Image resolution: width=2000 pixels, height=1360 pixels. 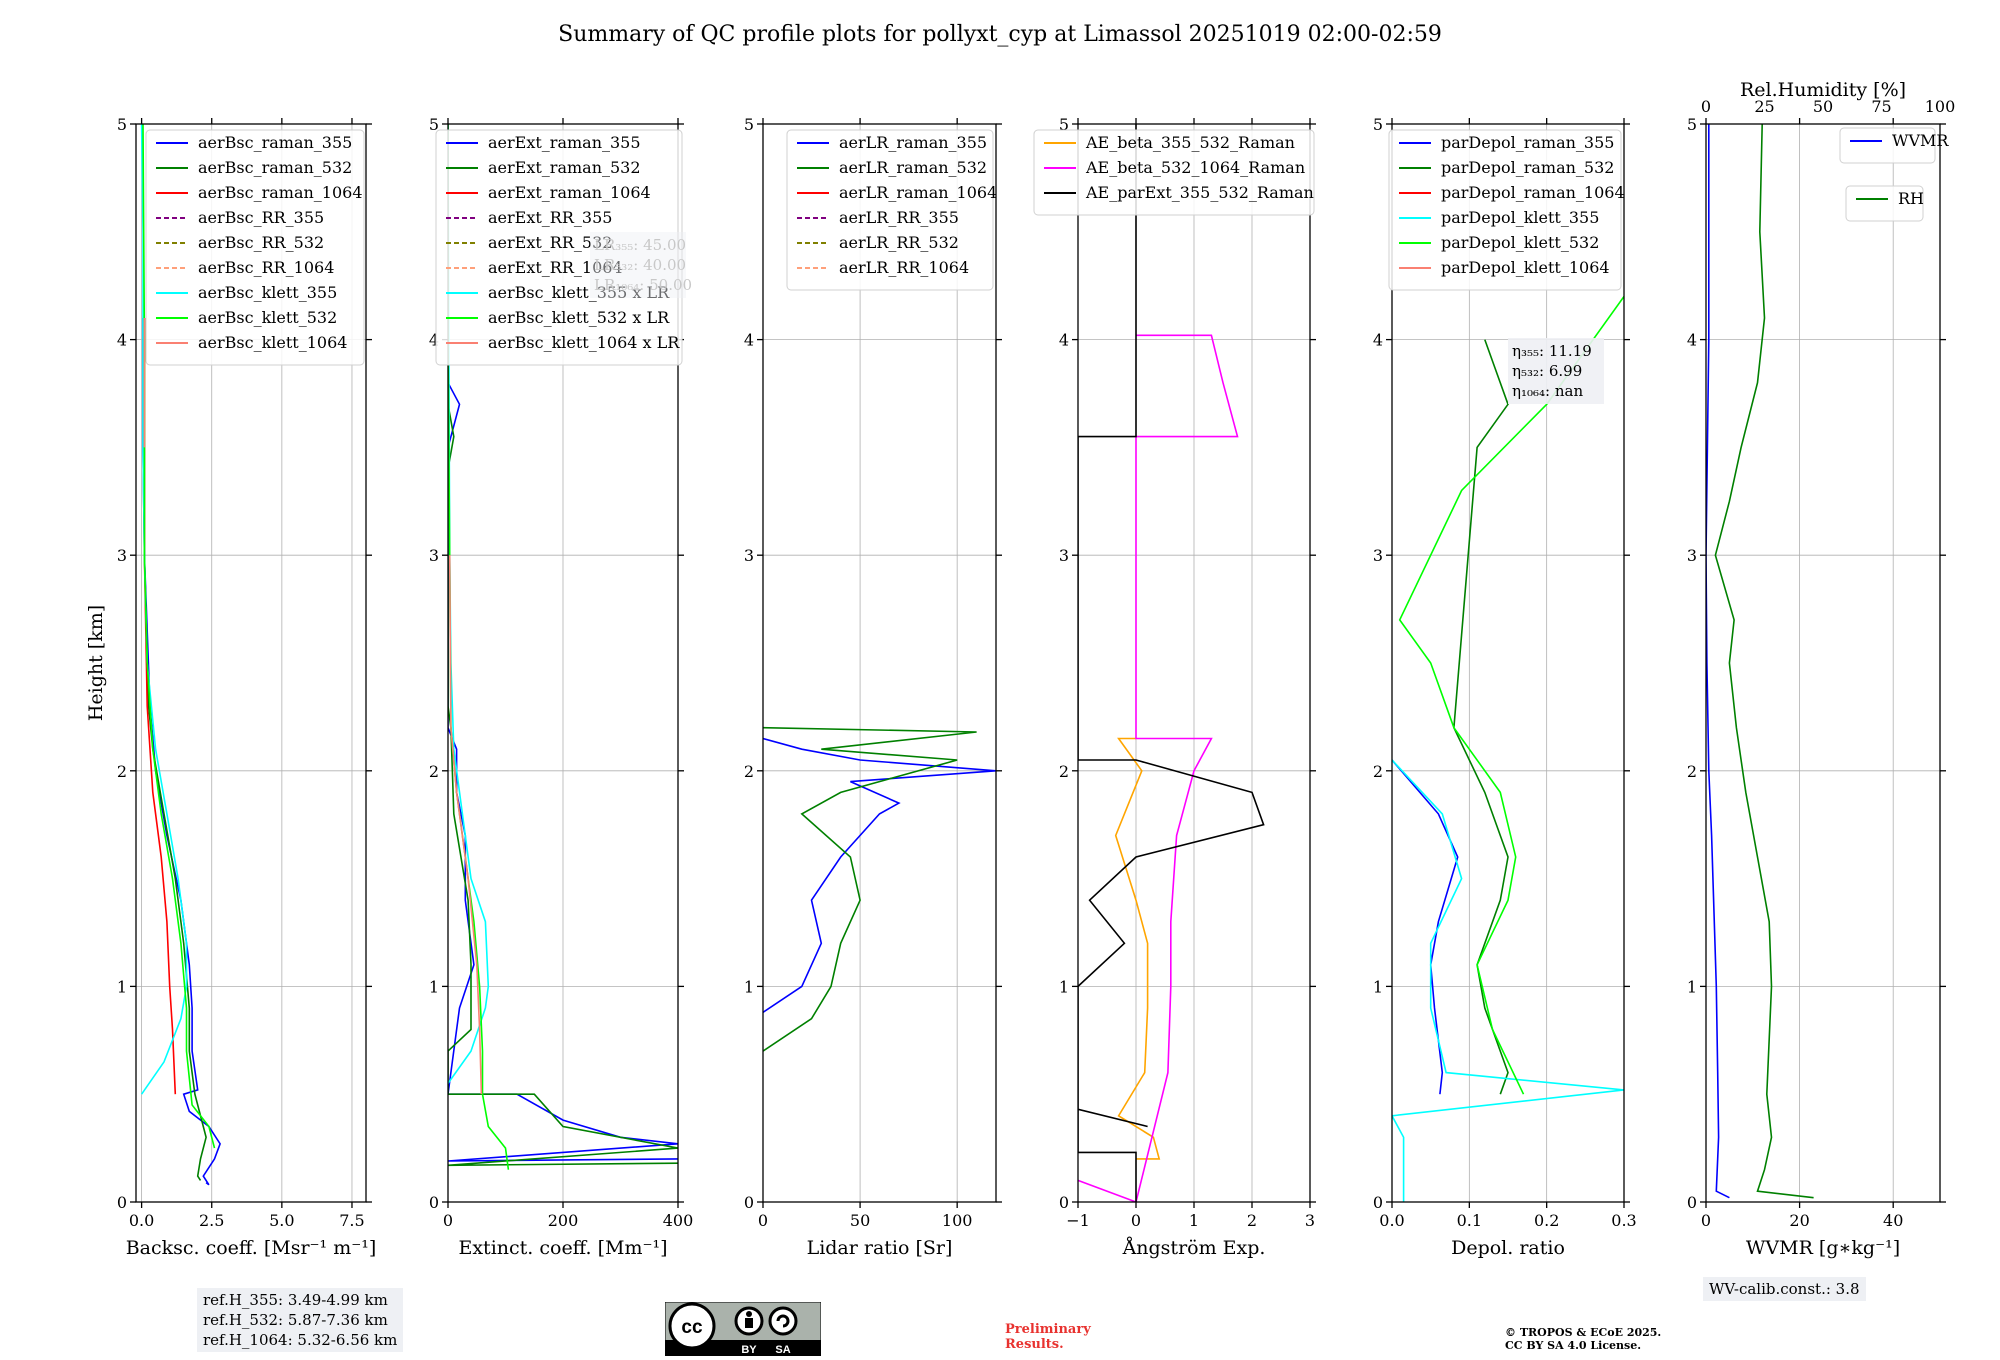 I want to click on legend-entry: aerLR_RR_532, so click(x=899, y=242).